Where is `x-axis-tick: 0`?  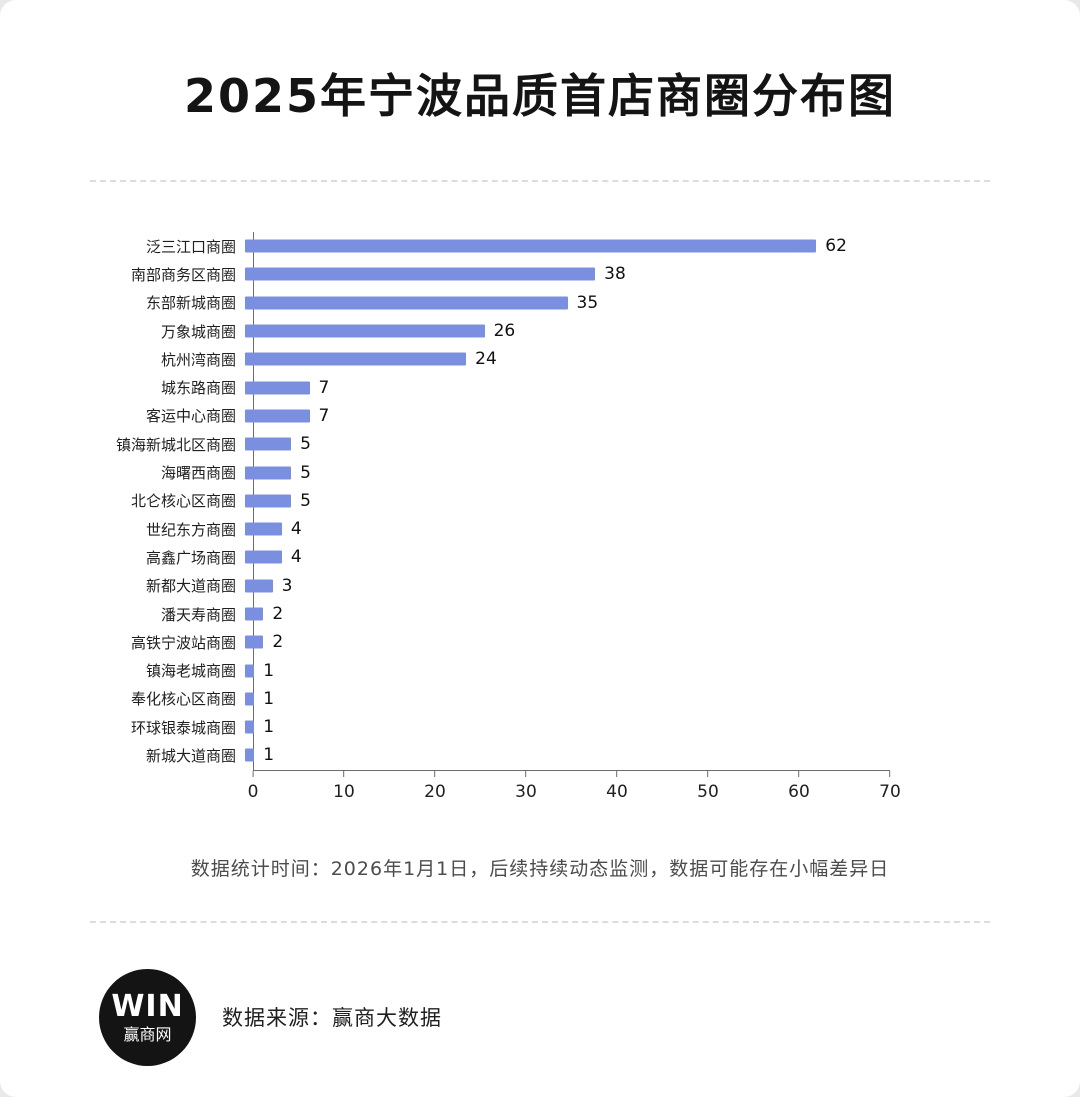
x-axis-tick: 0 is located at coordinates (253, 786).